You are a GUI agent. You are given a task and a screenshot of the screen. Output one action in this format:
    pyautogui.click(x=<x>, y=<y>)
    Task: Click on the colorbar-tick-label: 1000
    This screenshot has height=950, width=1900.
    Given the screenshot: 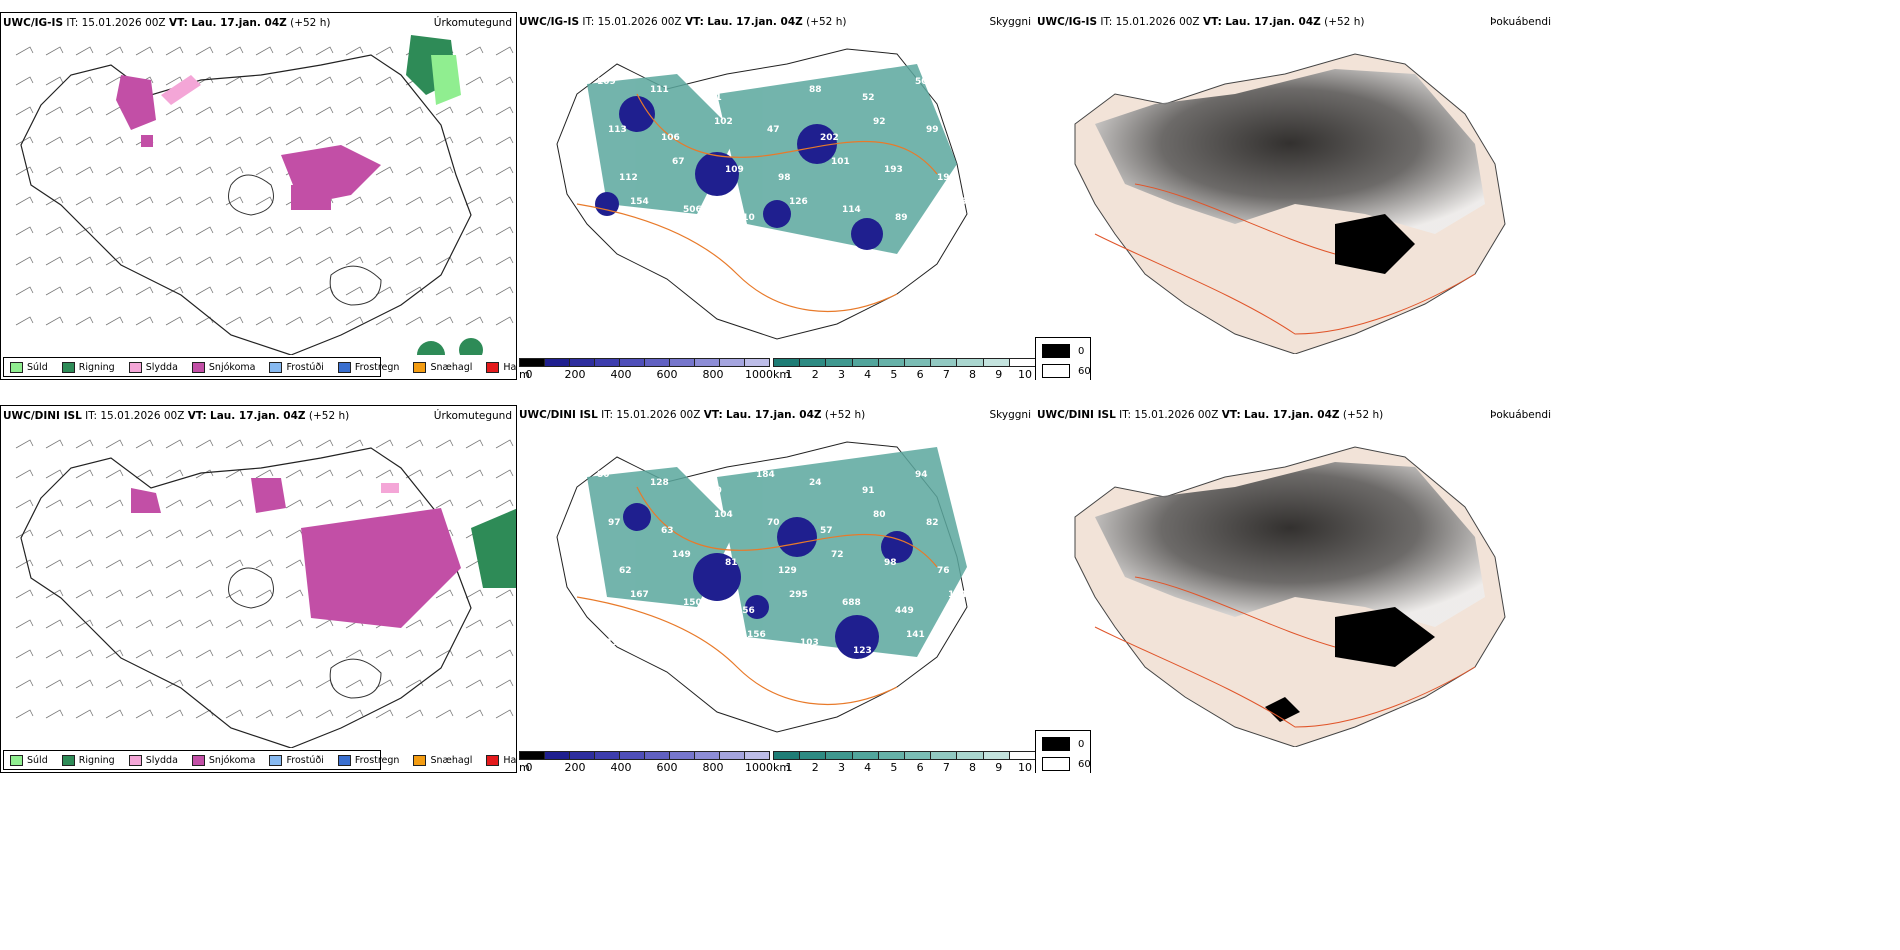 What is the action you would take?
    pyautogui.click(x=759, y=767)
    